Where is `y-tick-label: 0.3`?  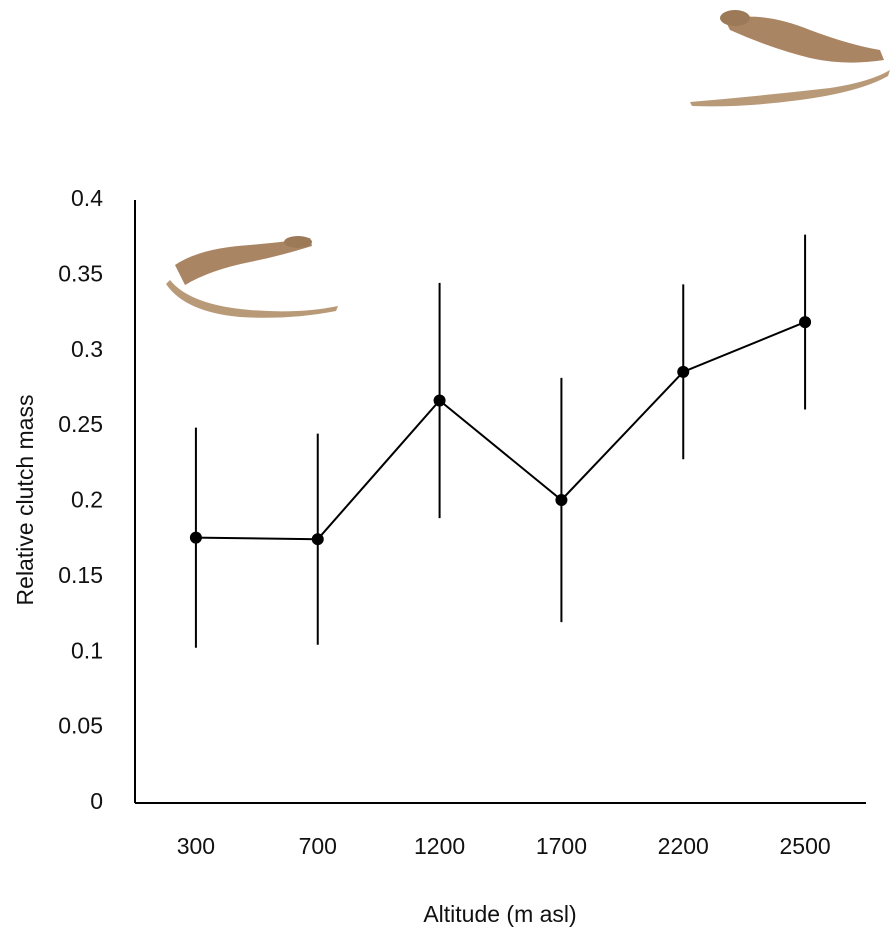 y-tick-label: 0.3 is located at coordinates (87, 349).